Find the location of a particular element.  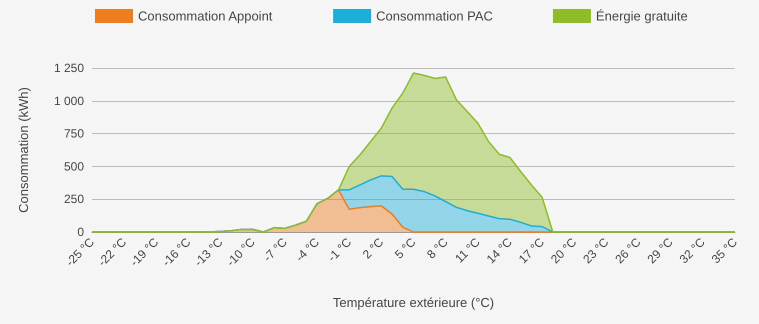

x-tick-label: 8 °C is located at coordinates (437, 248).